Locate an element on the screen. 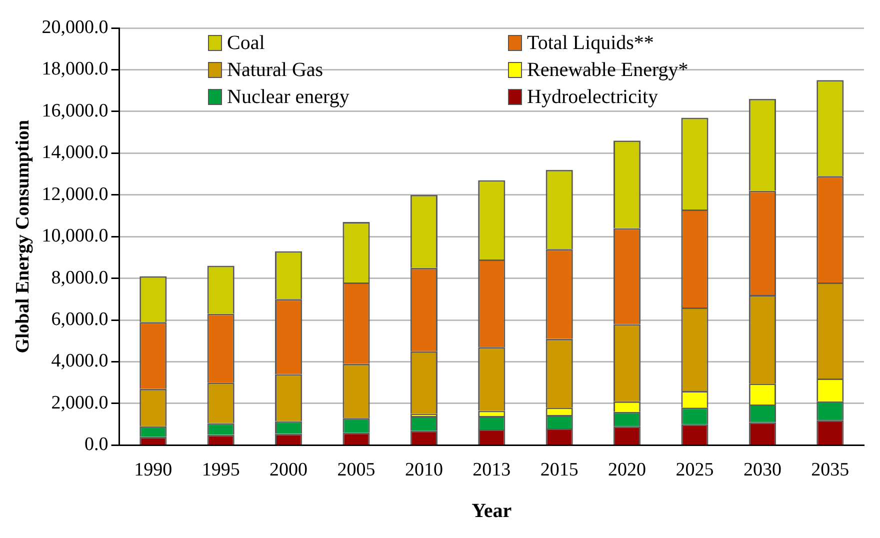 The height and width of the screenshot is (538, 880). legend-label: Renewable Energy* is located at coordinates (607, 70).